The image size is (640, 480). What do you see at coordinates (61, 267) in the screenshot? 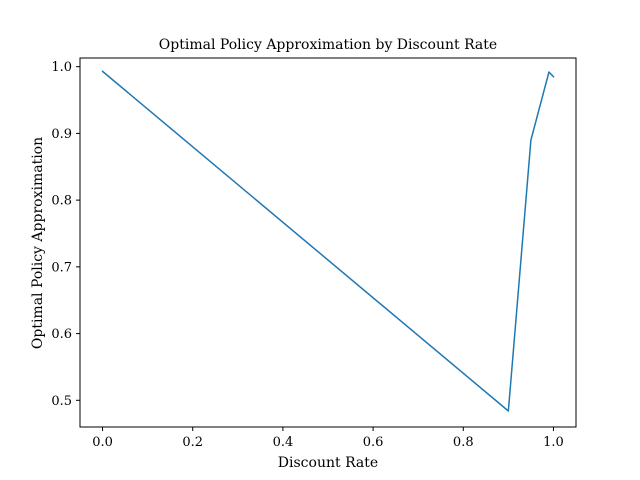
I see `y-tick-label: 0.7` at bounding box center [61, 267].